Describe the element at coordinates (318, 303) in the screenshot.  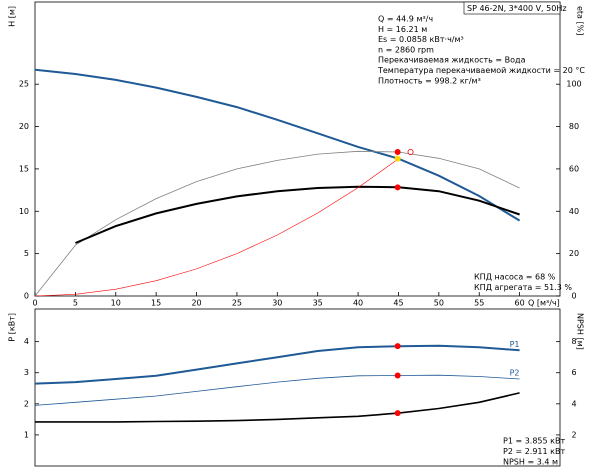
I see `x-tick-label: 35` at that location.